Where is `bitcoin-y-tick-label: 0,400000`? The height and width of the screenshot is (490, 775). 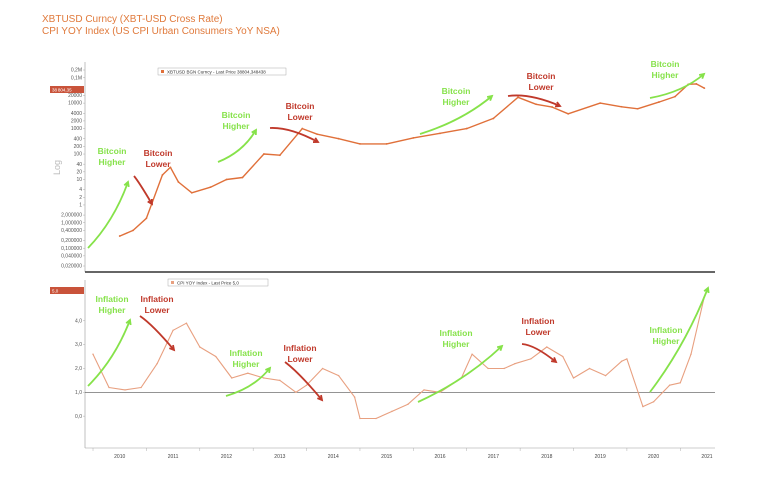
bitcoin-y-tick-label: 0,400000 is located at coordinates (71, 231).